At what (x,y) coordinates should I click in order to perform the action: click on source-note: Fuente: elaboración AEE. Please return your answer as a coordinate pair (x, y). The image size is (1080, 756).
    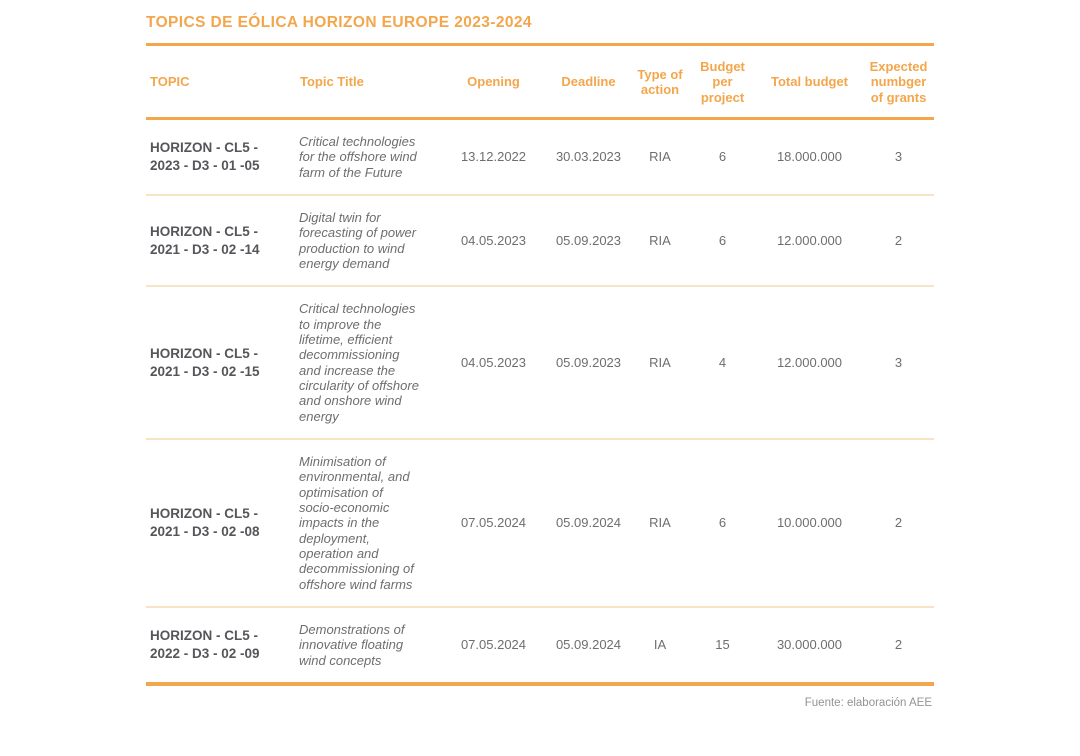
    Looking at the image, I should click on (868, 702).